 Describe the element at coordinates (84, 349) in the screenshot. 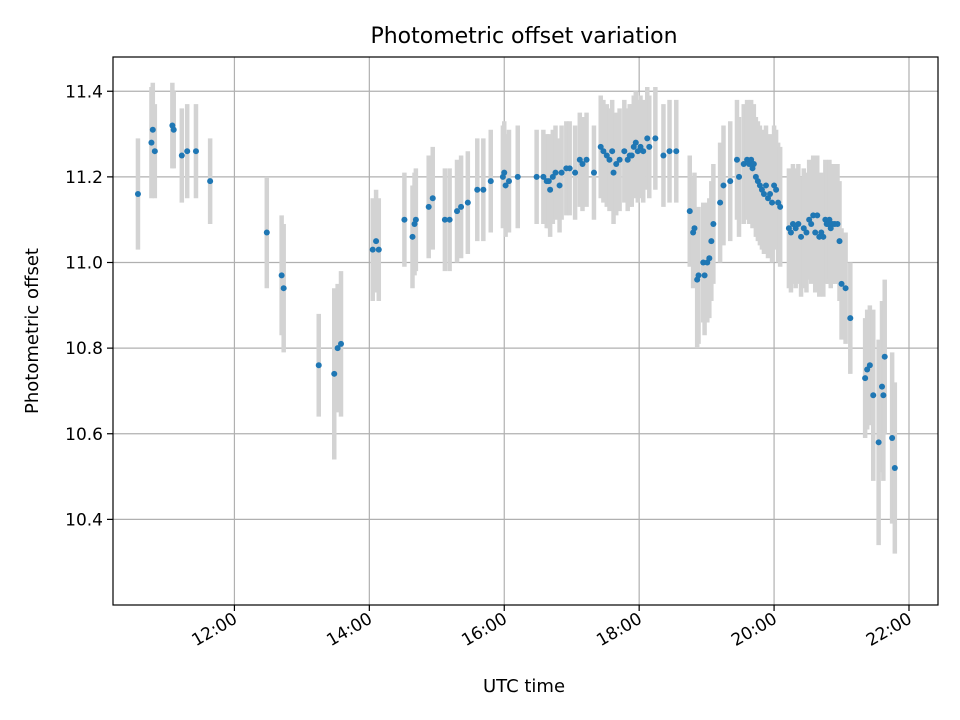

I see `y-tick-label: 10.8` at that location.